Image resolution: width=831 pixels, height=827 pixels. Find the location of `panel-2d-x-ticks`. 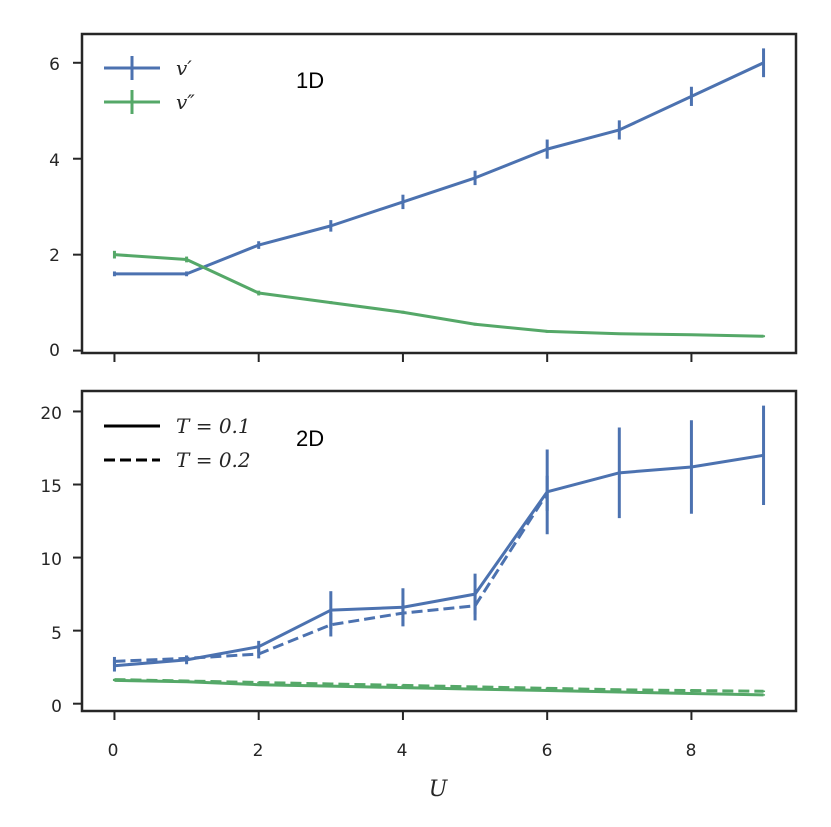

panel-2d-x-ticks is located at coordinates (403, 716).